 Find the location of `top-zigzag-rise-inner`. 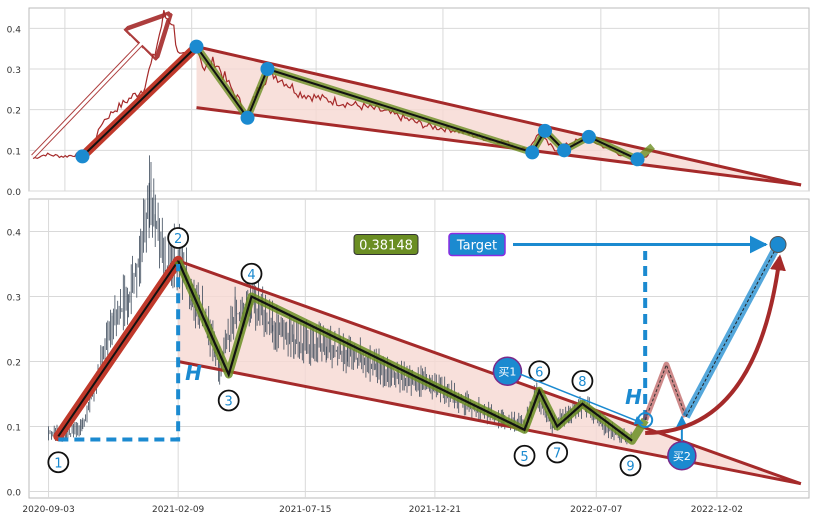

top-zigzag-rise-inner is located at coordinates (139, 101).